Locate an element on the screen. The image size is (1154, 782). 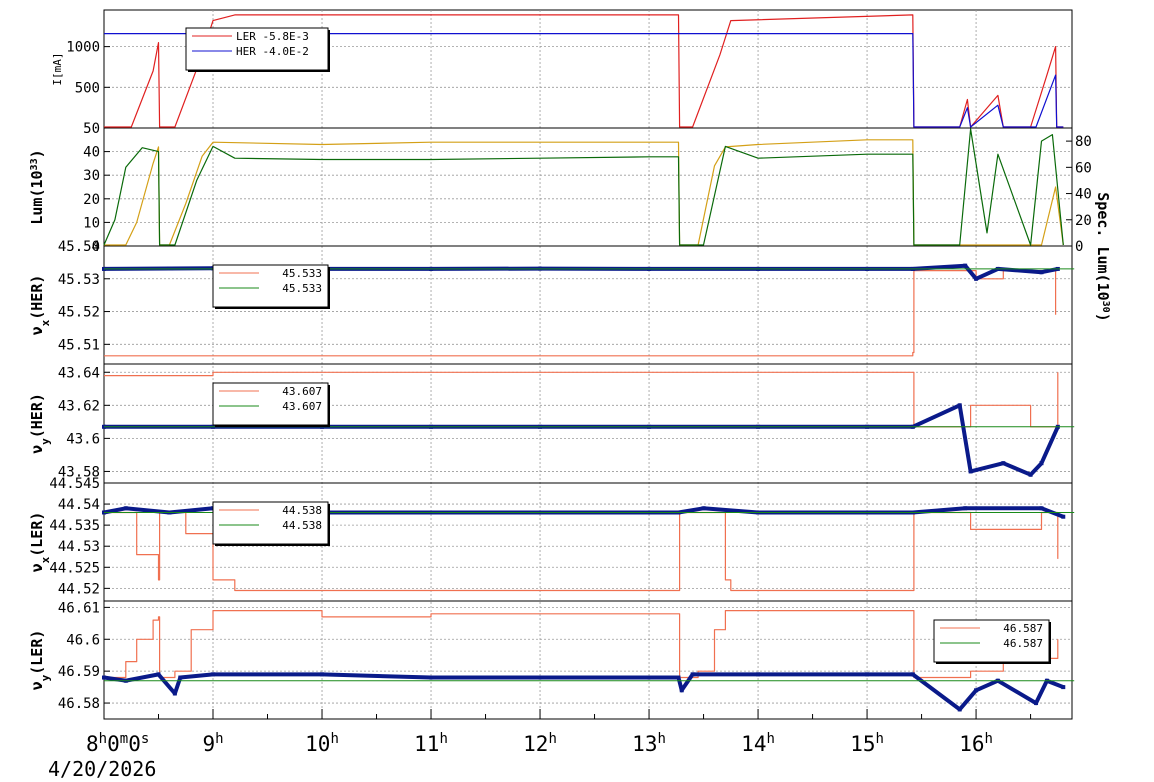
panel-nuy_her: 43.58 43.6 43.62 43.64 νy(HER) 43.607 43.607 is located at coordinates (551, 424).